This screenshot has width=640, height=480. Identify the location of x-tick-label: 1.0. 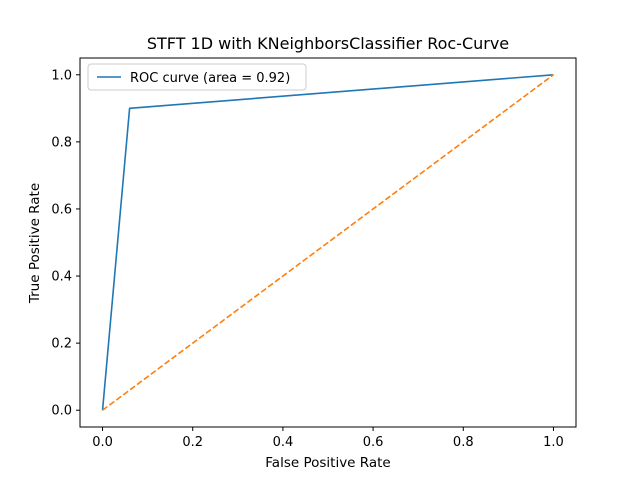
(553, 442).